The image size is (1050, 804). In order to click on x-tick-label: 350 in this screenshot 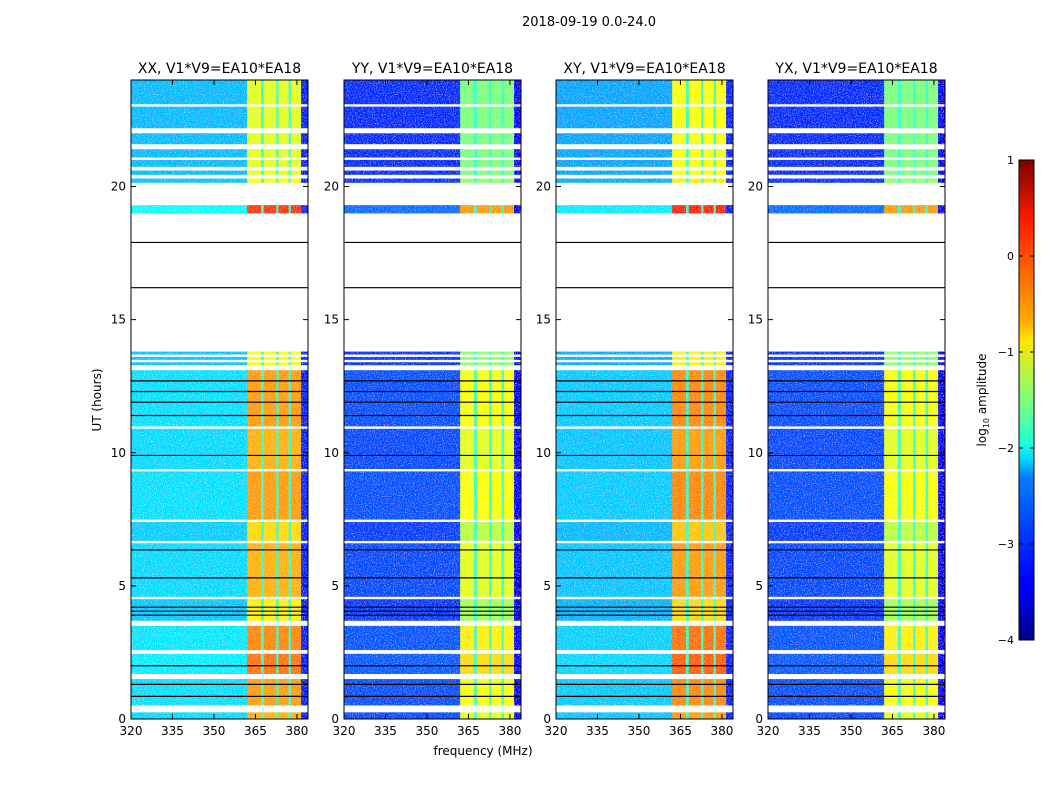, I will do `click(214, 731)`.